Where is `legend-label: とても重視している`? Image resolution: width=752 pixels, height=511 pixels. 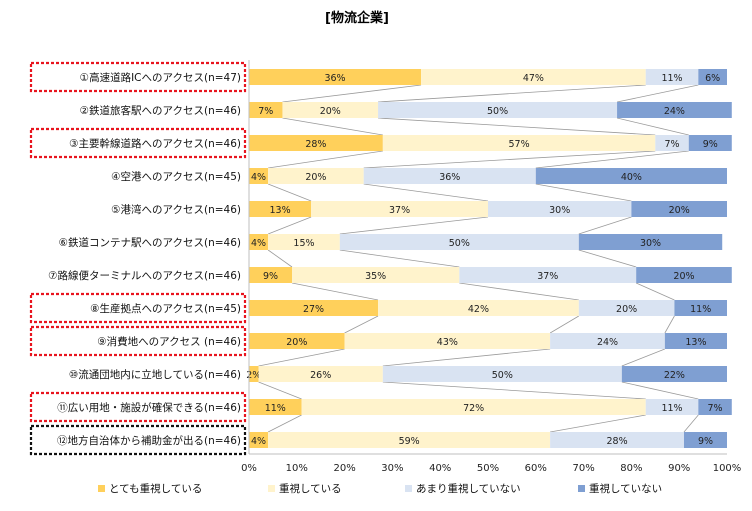 legend-label: とても重視している is located at coordinates (155, 488).